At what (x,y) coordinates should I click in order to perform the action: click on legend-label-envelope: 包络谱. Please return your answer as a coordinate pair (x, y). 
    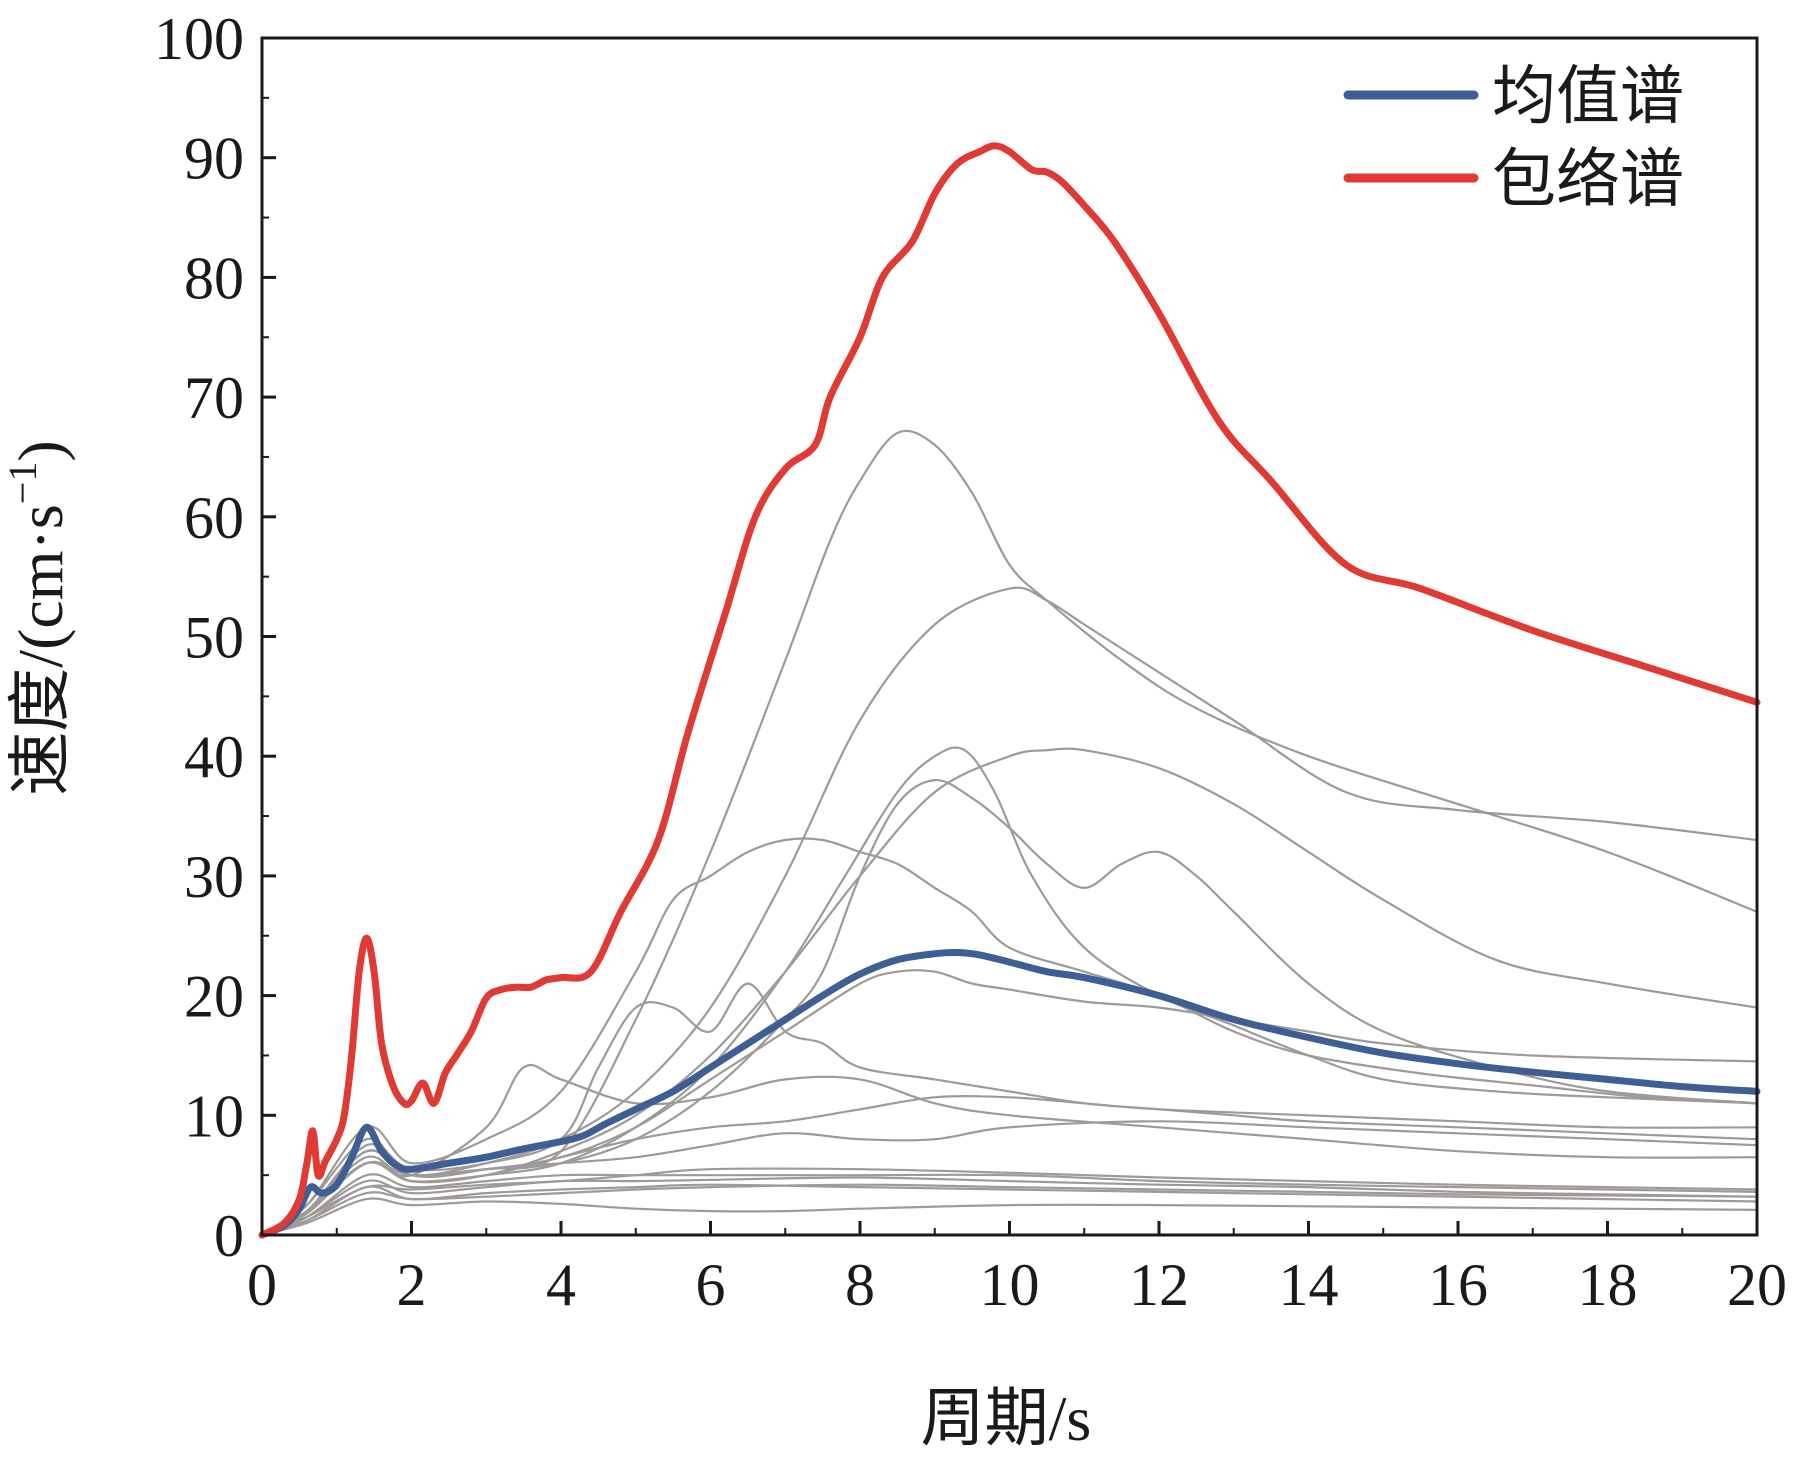
    Looking at the image, I should click on (1588, 179).